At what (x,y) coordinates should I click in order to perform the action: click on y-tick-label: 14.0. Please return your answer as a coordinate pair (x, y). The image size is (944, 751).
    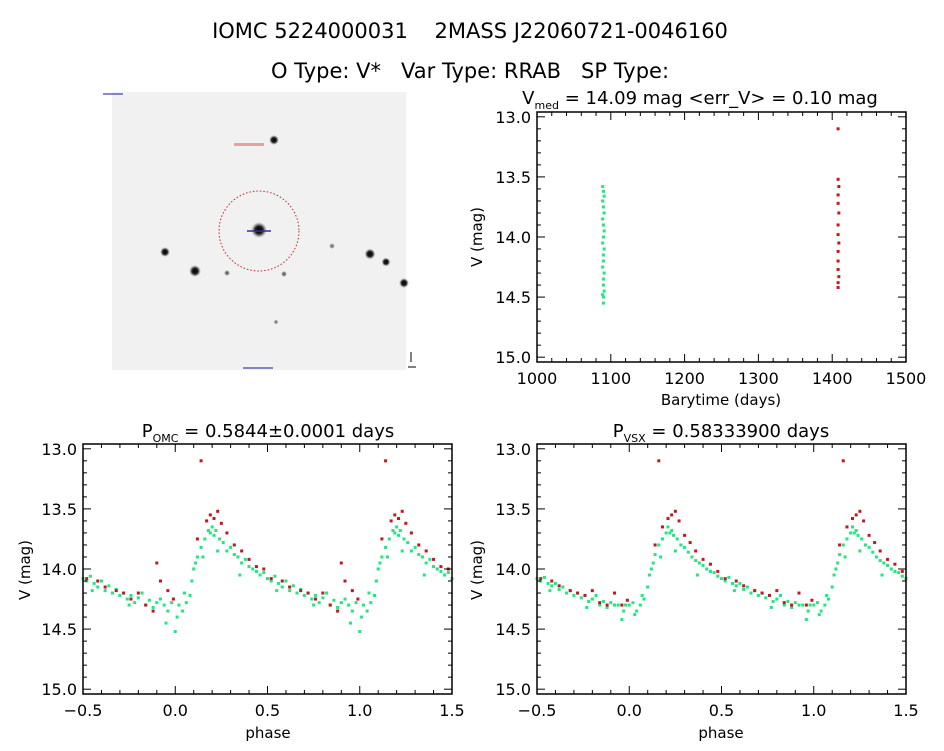
    Looking at the image, I should click on (59, 569).